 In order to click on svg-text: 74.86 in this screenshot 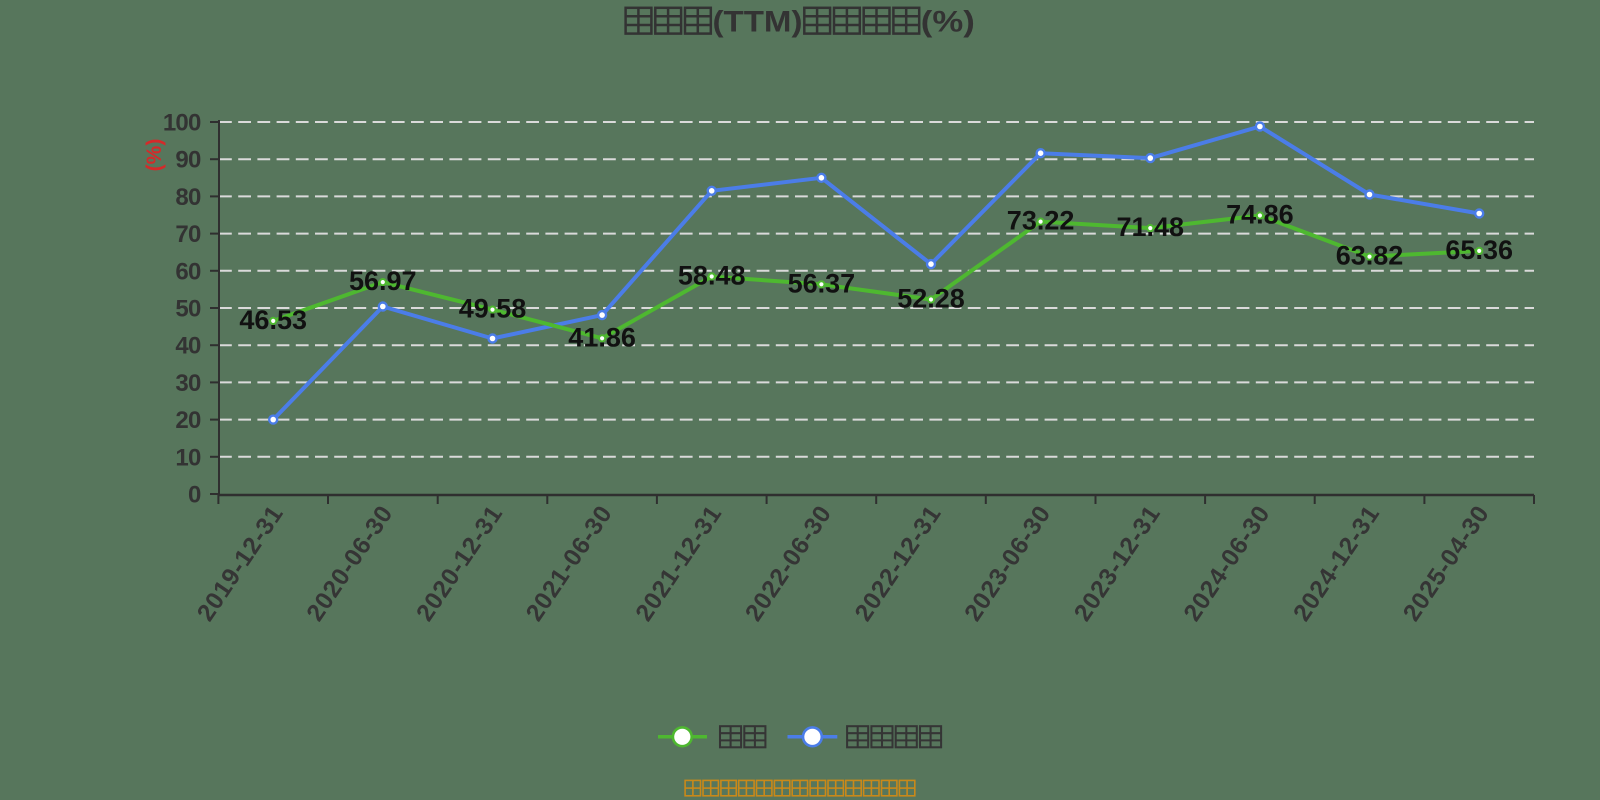, I will do `click(1260, 215)`.